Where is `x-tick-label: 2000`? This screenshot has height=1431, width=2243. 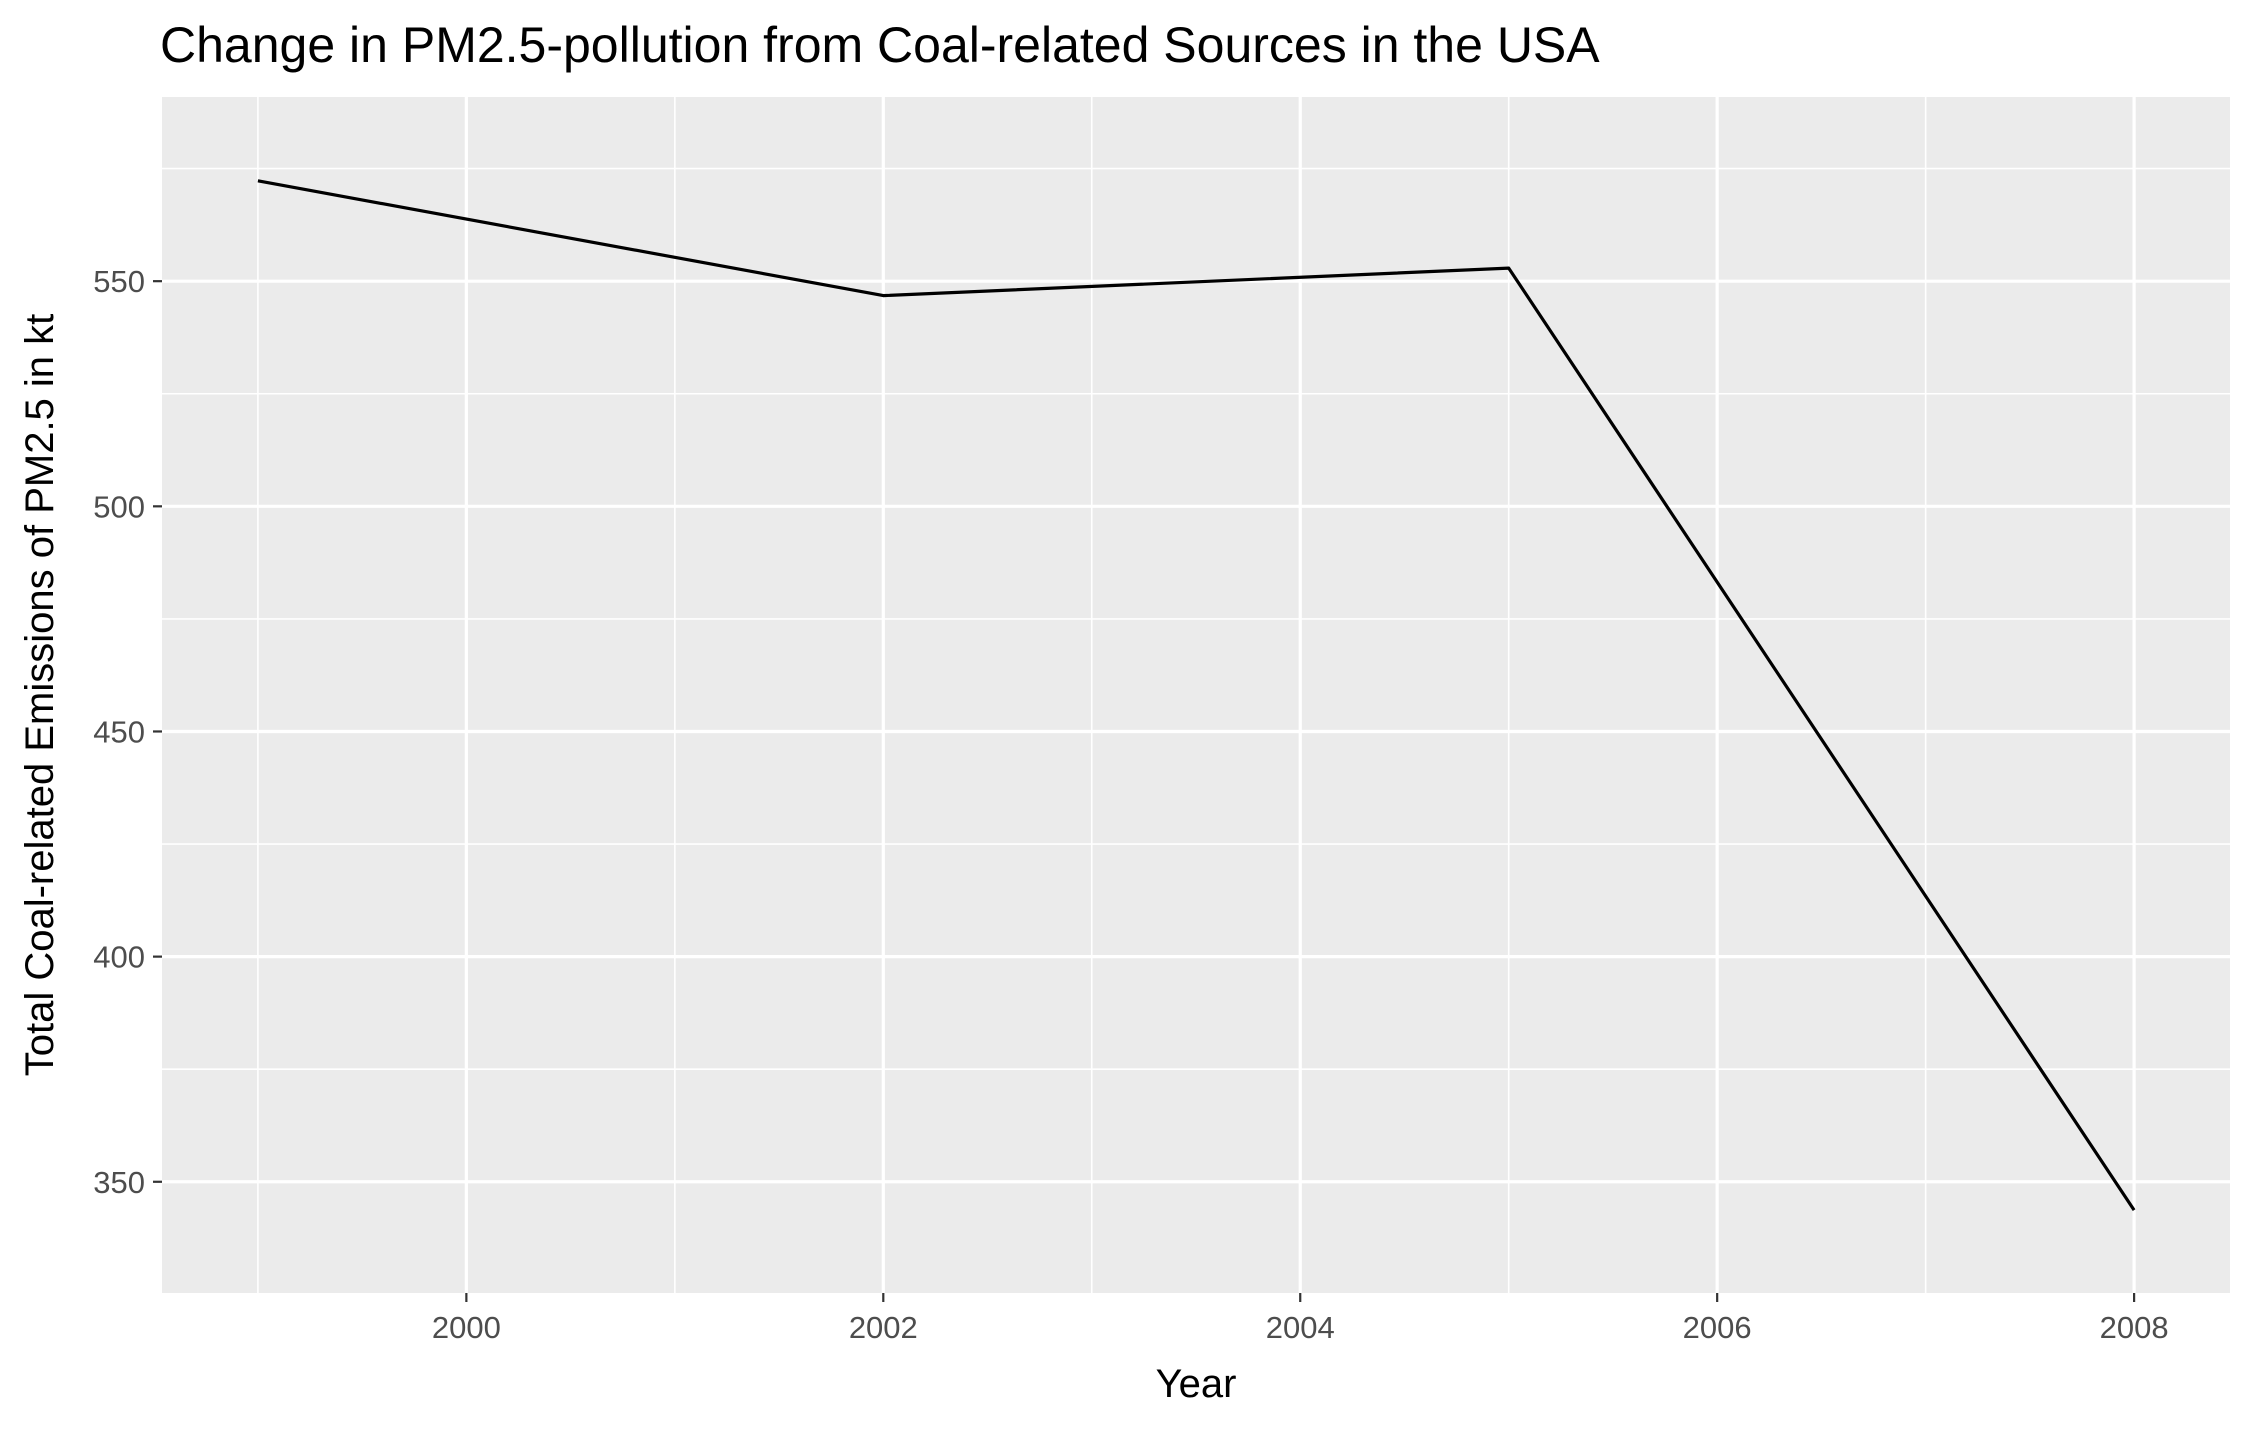 x-tick-label: 2000 is located at coordinates (466, 1327).